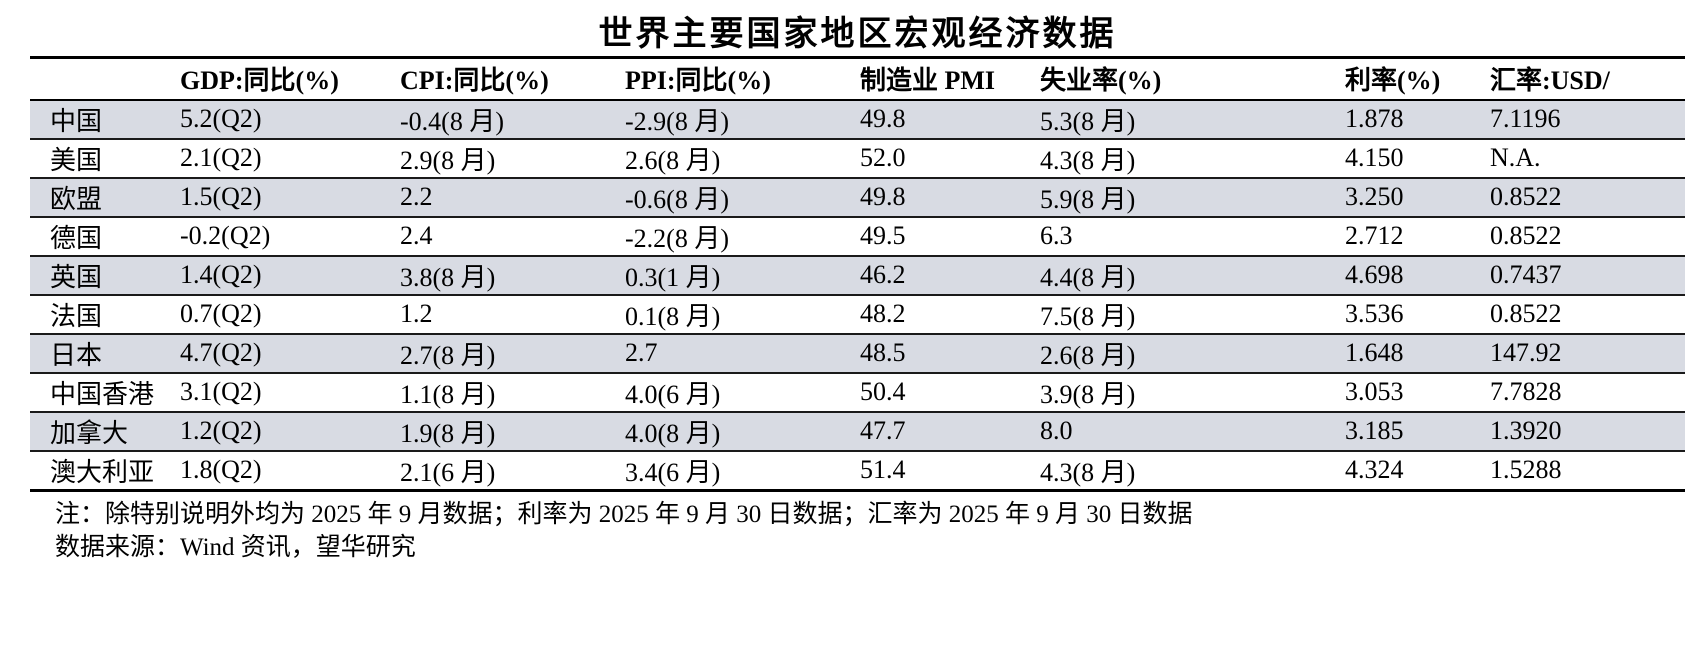 The width and height of the screenshot is (1705, 654). What do you see at coordinates (89, 433) in the screenshot?
I see `cell-region: 加拿大` at bounding box center [89, 433].